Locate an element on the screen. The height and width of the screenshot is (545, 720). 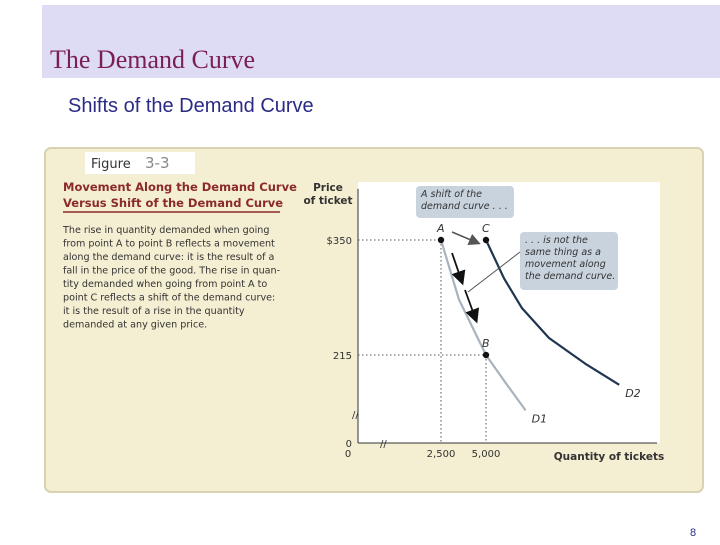
y-tick-label: 215 is located at coordinates (342, 356).